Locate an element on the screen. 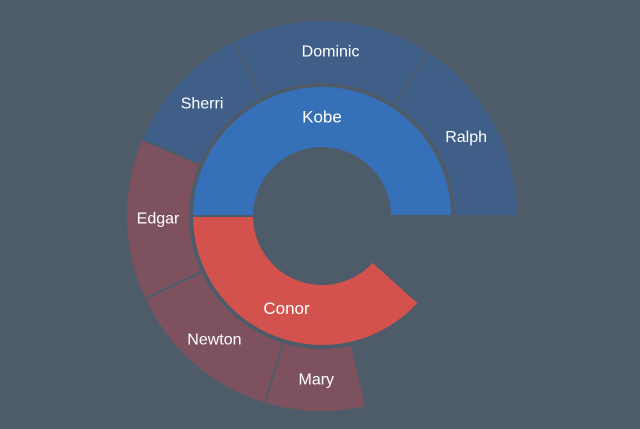 The height and width of the screenshot is (429, 640). outer-segment-sherri: Sherri is located at coordinates (202, 103).